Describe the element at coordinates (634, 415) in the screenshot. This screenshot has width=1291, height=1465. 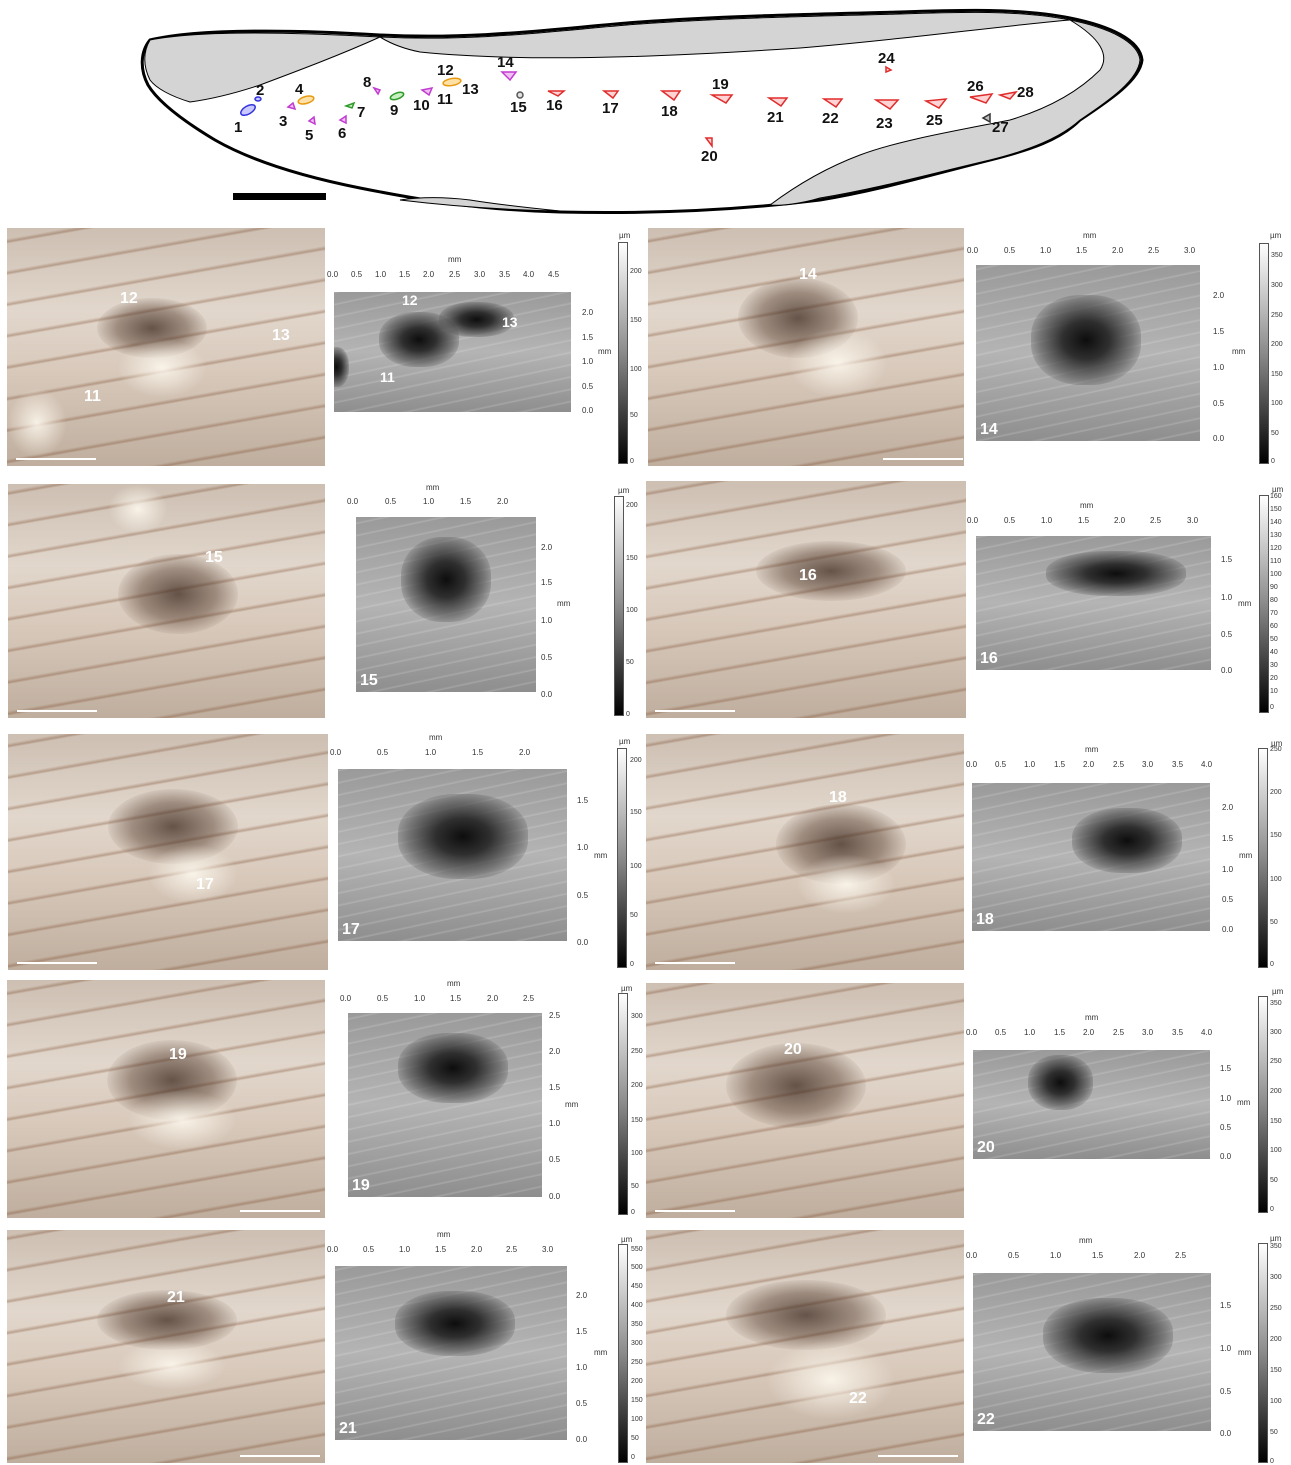
I see `colorbar-tick: 50` at that location.